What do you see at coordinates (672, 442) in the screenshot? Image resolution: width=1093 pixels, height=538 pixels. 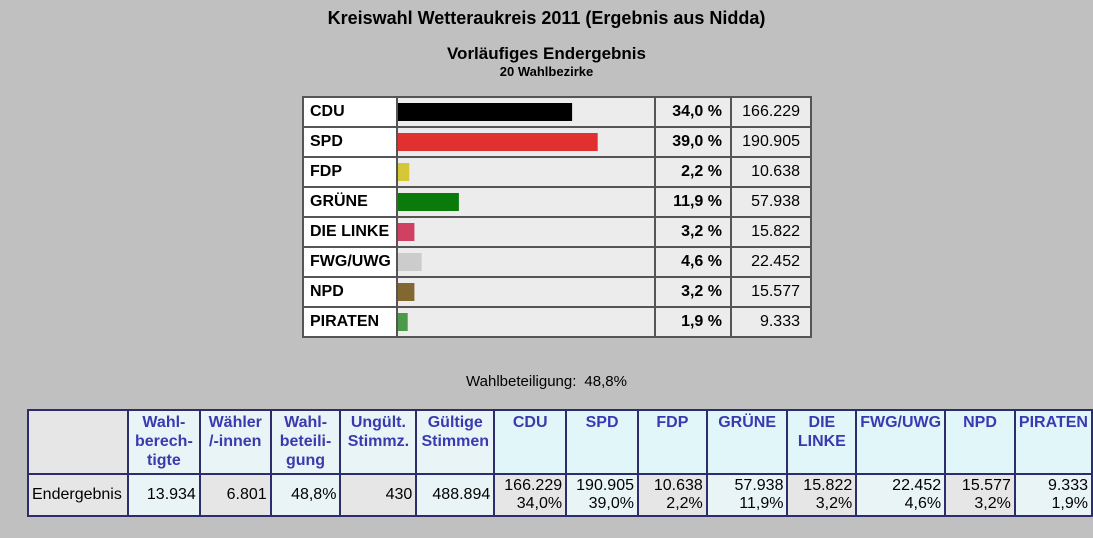 I see `header-party: FDP` at bounding box center [672, 442].